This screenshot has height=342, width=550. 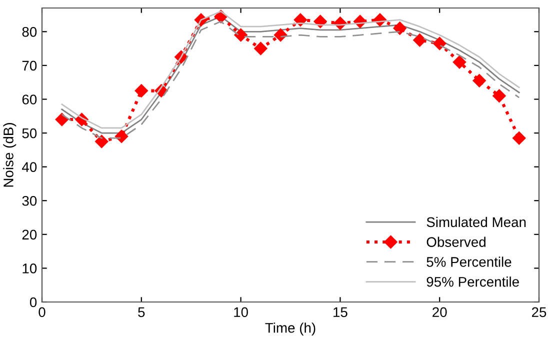 I want to click on x-tick-label: 15, so click(x=341, y=312).